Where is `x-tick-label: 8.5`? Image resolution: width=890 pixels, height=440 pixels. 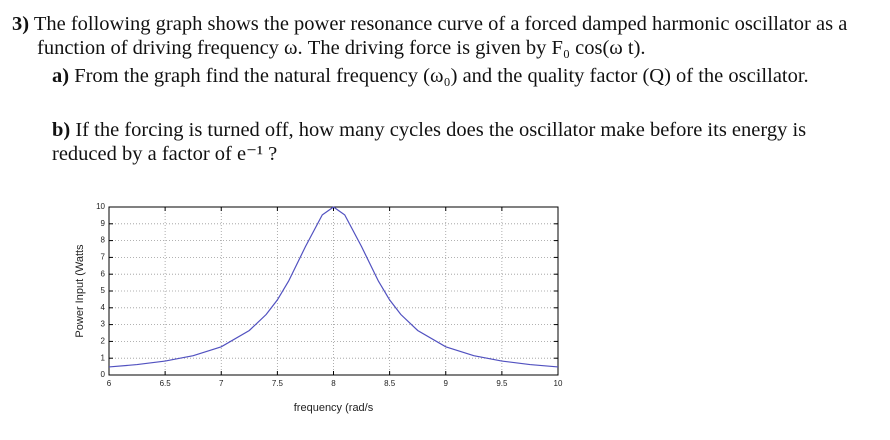 x-tick-label: 8.5 is located at coordinates (390, 383).